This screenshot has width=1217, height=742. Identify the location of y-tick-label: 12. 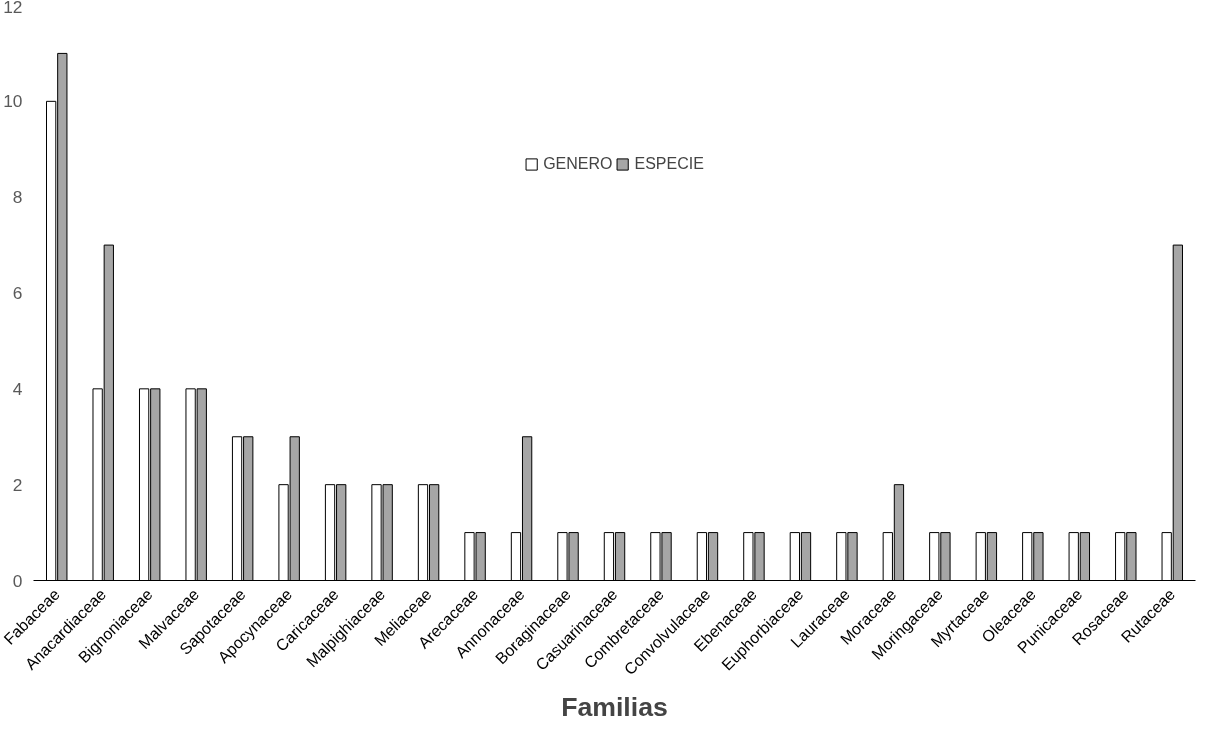
(13, 8).